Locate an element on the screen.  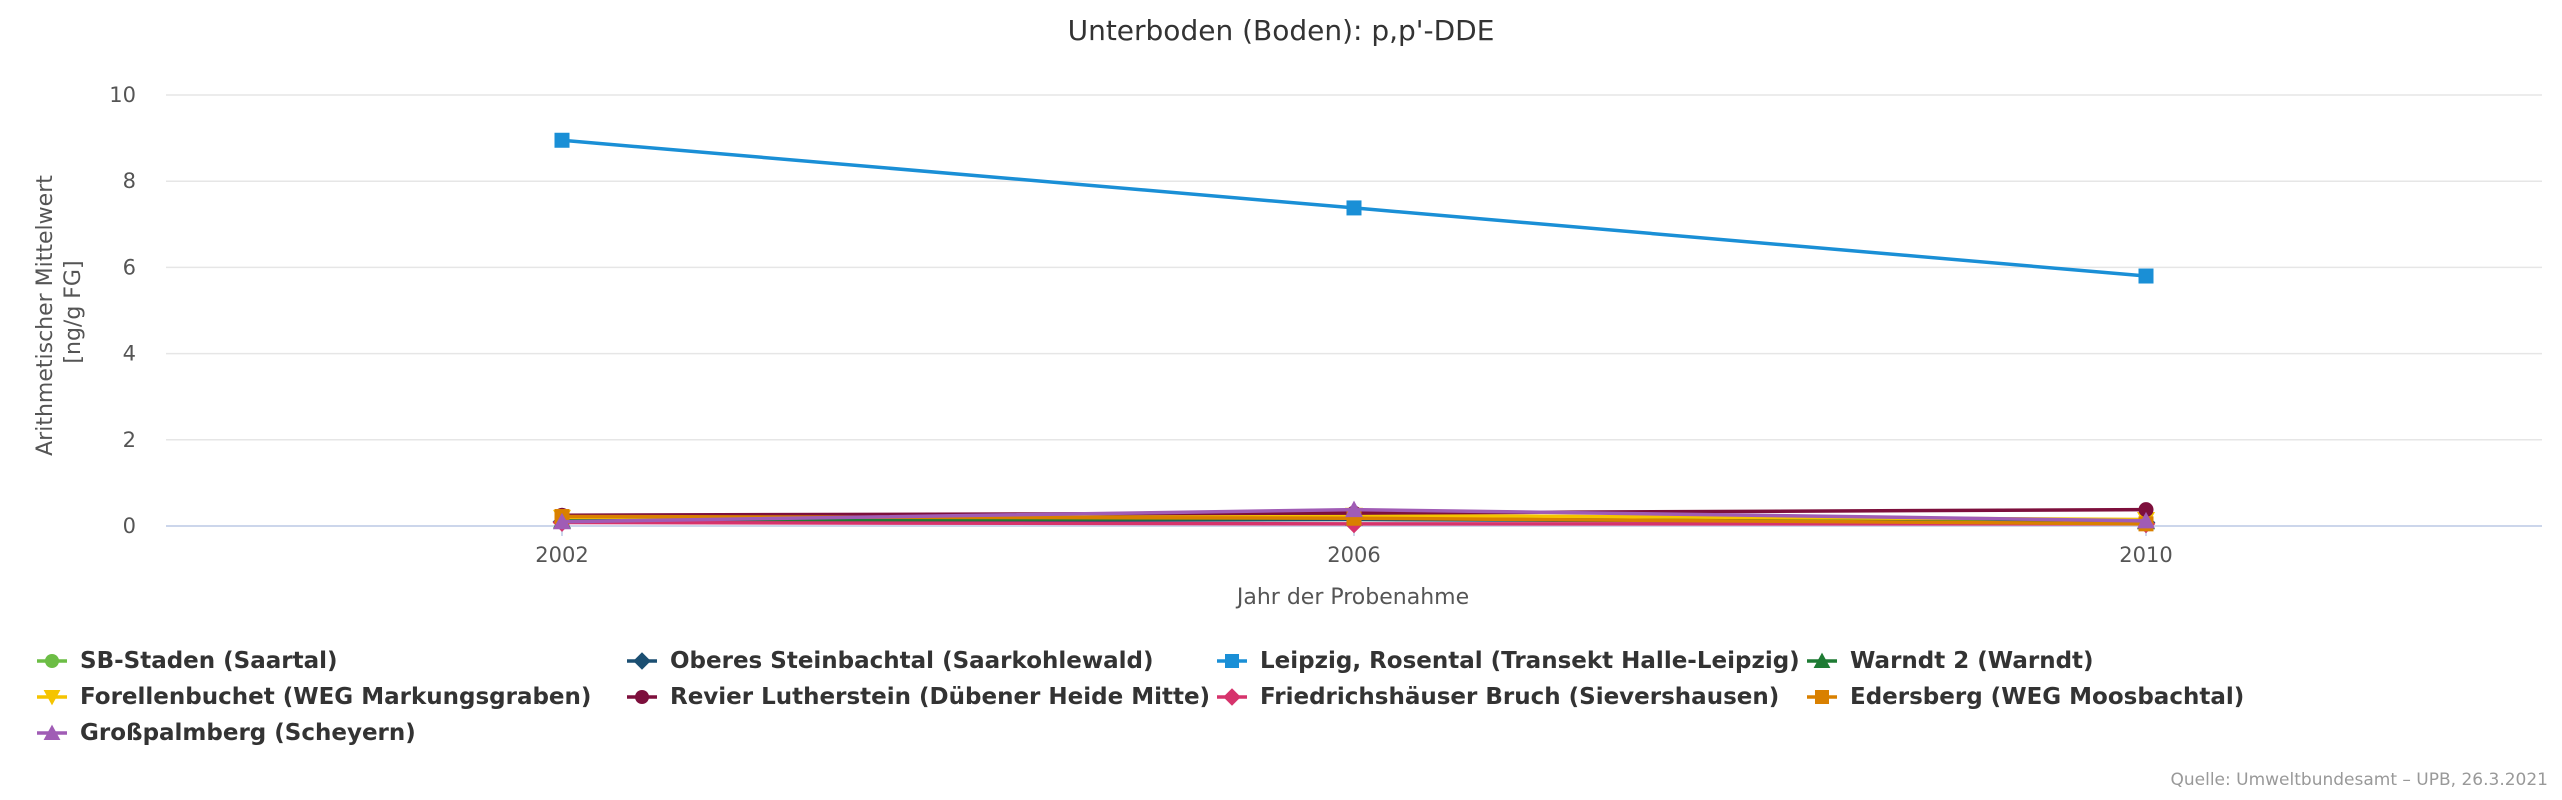
legend-item: Revier Lutherstein (Dübener Heide Mitte) is located at coordinates (918, 697).